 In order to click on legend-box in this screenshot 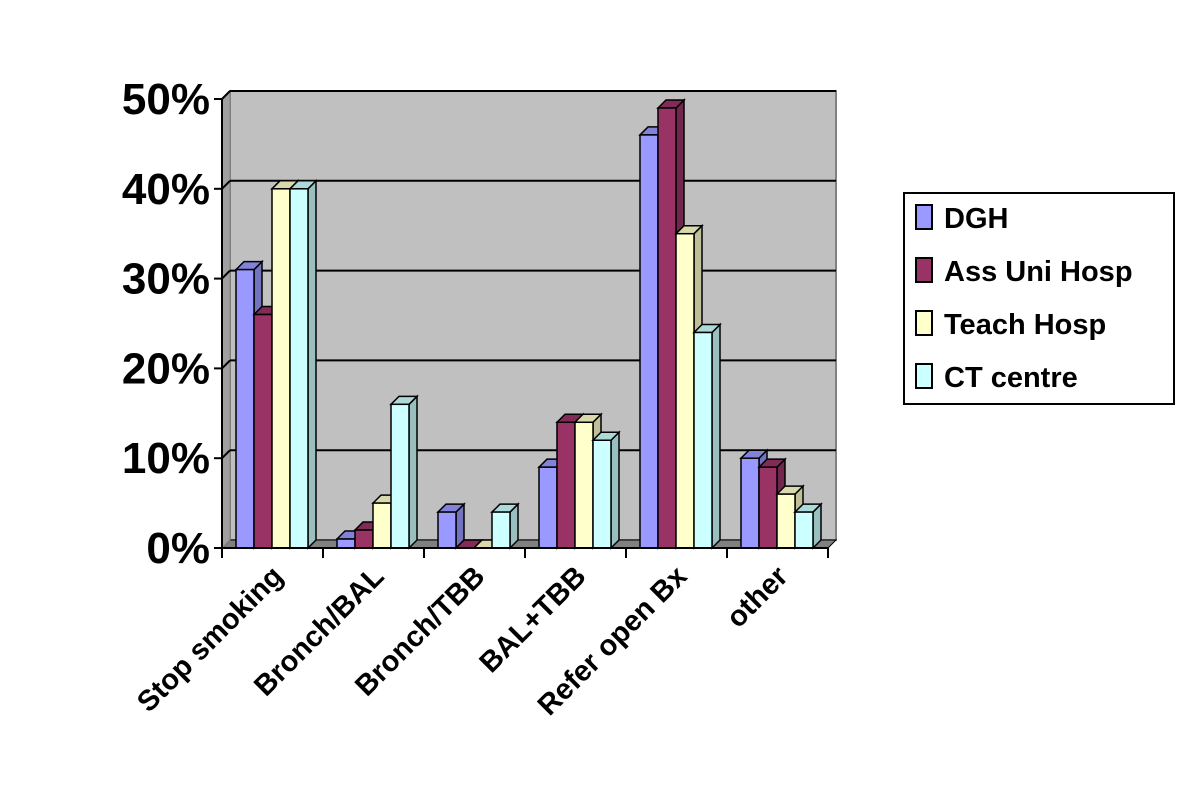, I will do `click(1039, 298)`.